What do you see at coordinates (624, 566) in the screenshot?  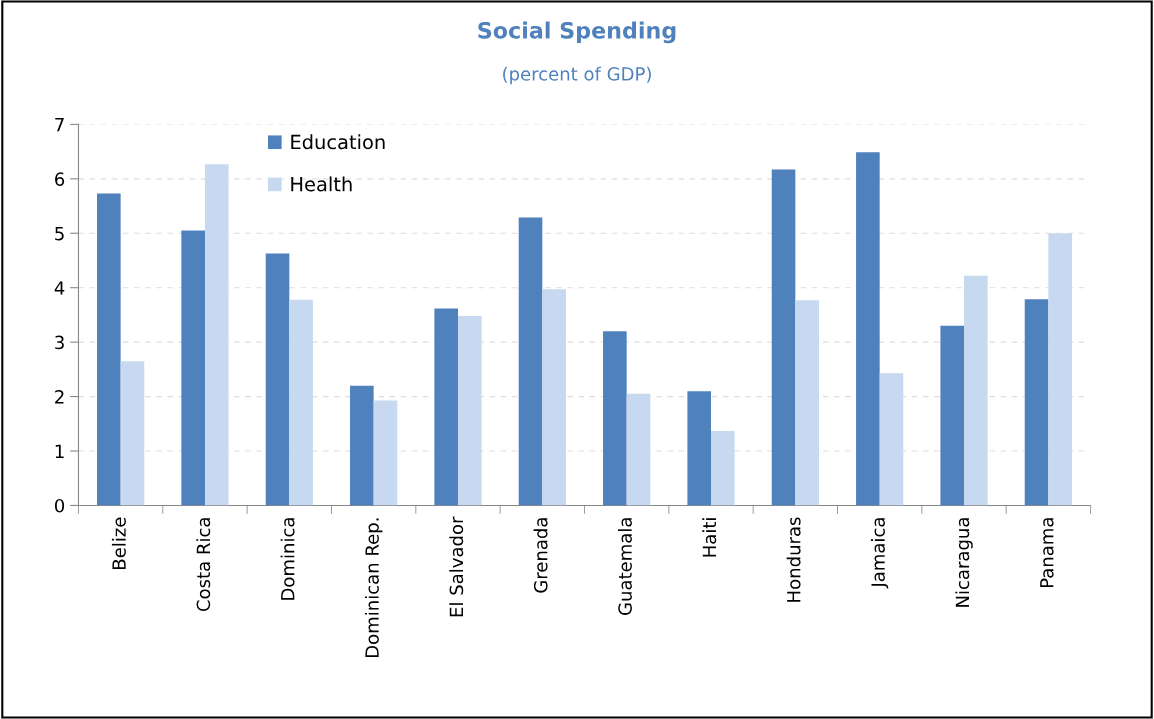 I see `x-tick-label: Guatemala` at bounding box center [624, 566].